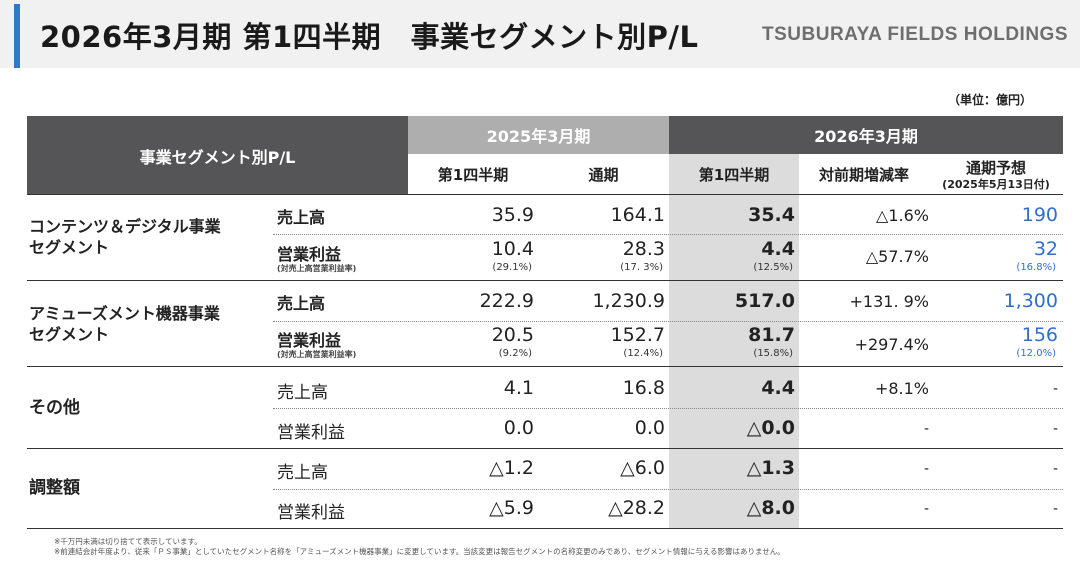 This screenshot has height=580, width=1080. What do you see at coordinates (891, 344) in the screenshot?
I see `value-yoy: +297.4%` at bounding box center [891, 344].